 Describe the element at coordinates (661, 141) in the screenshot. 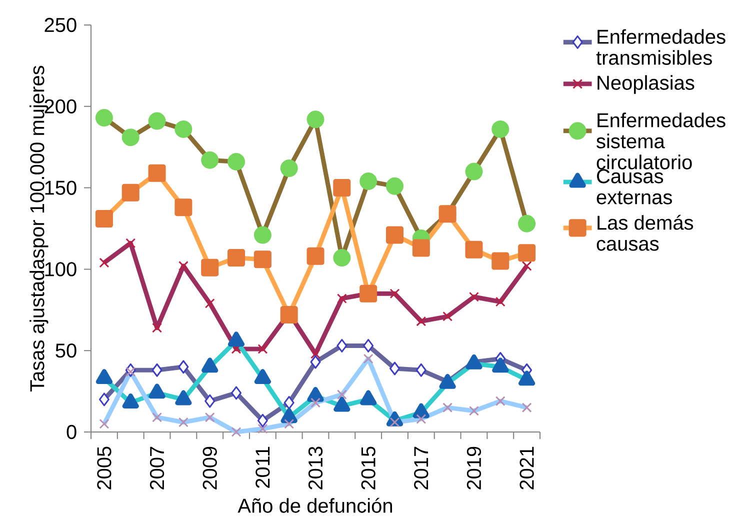

I see `legend-label: Enfermedades sistema circulatorio` at that location.